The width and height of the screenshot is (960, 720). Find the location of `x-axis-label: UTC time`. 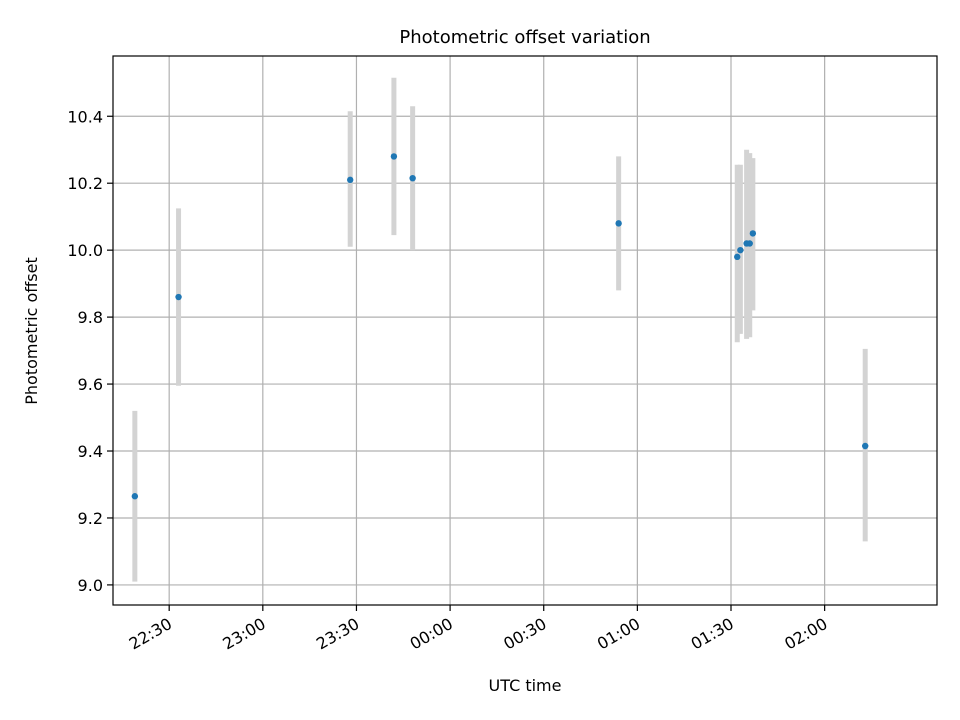

x-axis-label: UTC time is located at coordinates (525, 685).